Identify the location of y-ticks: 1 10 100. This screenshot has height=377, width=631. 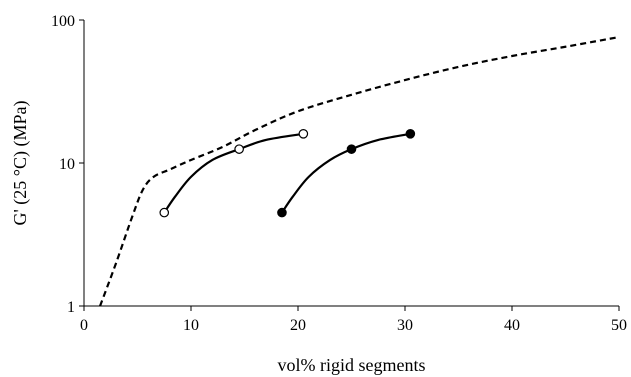
(67, 164).